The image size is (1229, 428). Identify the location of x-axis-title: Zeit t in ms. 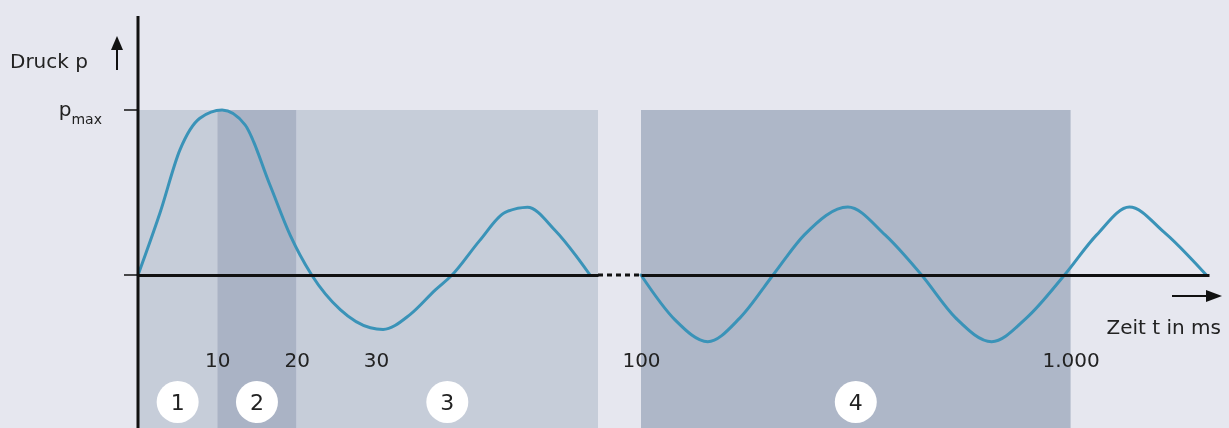
(1163, 327).